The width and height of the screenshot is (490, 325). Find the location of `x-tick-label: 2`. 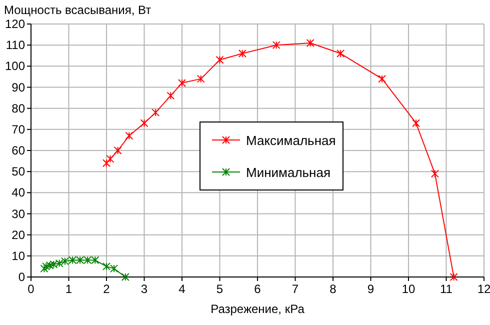

x-tick-label: 2 is located at coordinates (106, 289).